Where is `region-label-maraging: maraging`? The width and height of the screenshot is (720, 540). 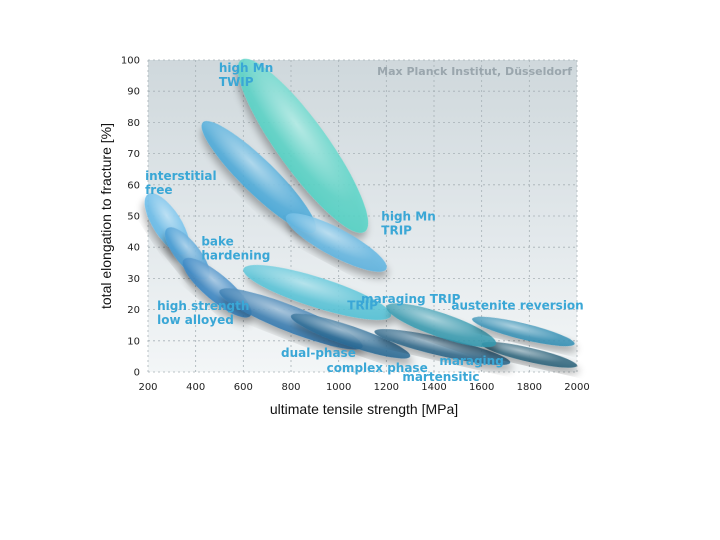
region-label-maraging: maraging is located at coordinates (471, 361).